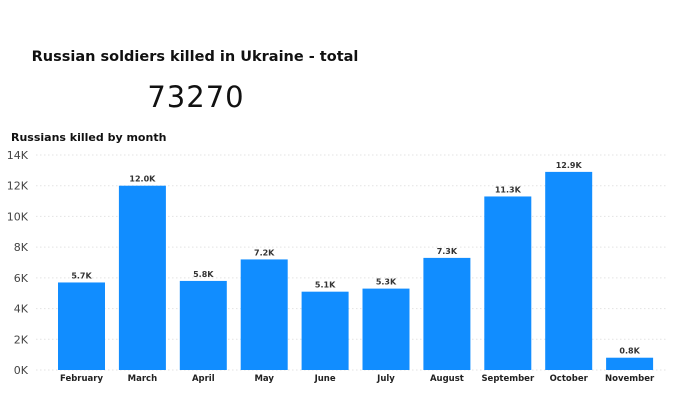  Describe the element at coordinates (18, 155) in the screenshot. I see `y-tick-label: 14K` at that location.